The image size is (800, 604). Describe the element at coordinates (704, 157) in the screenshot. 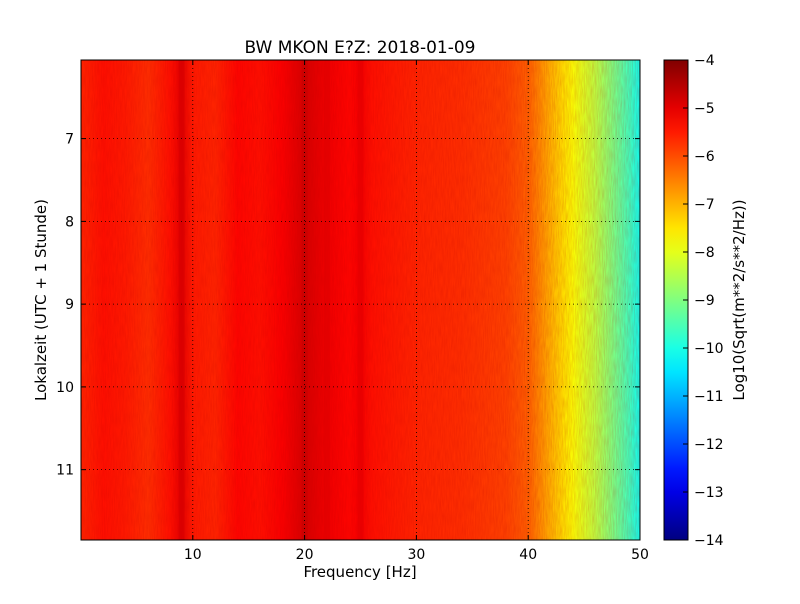

I see `colorbar-tick-label: −6` at that location.